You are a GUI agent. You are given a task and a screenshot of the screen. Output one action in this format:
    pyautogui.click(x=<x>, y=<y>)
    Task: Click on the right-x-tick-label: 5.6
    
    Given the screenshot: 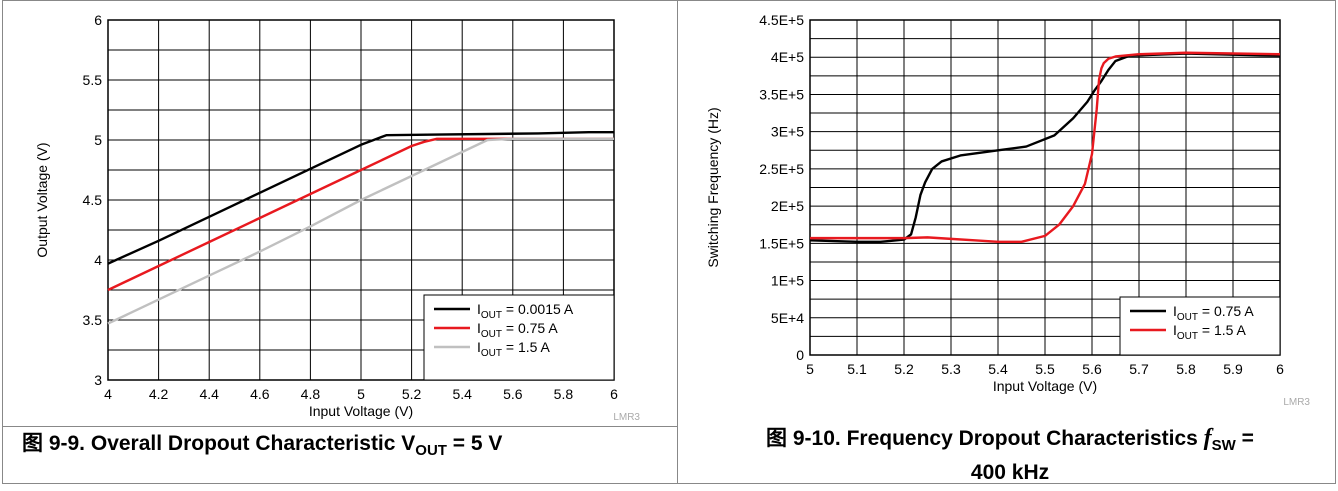 What is the action you would take?
    pyautogui.click(x=1092, y=369)
    